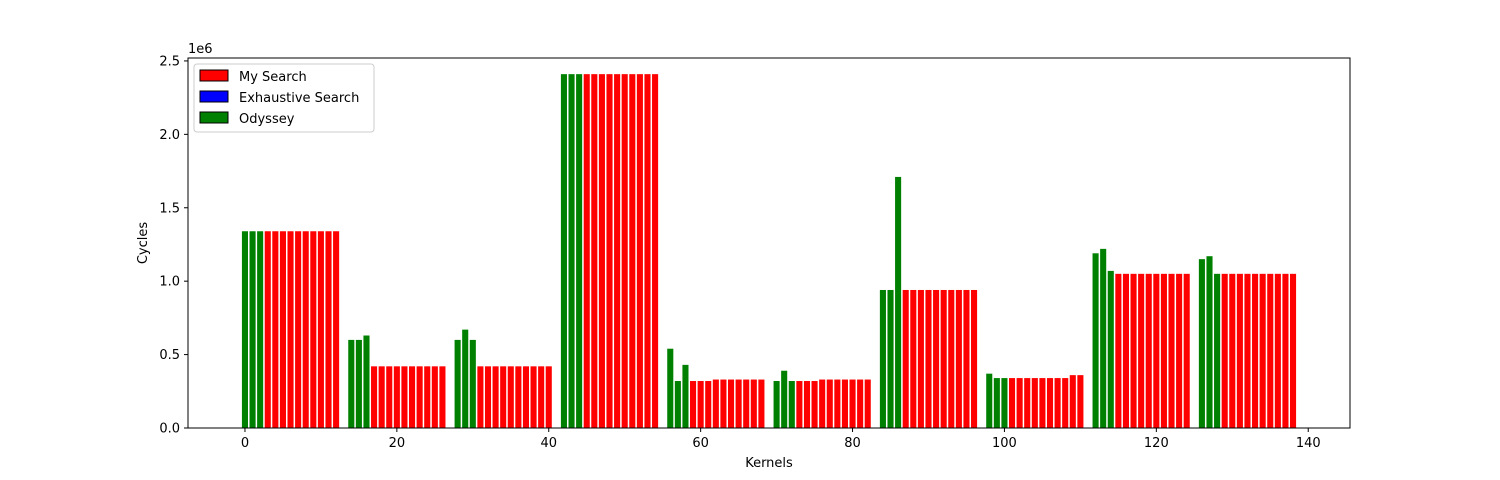  I want to click on x-tick-label: 100, so click(1004, 443).